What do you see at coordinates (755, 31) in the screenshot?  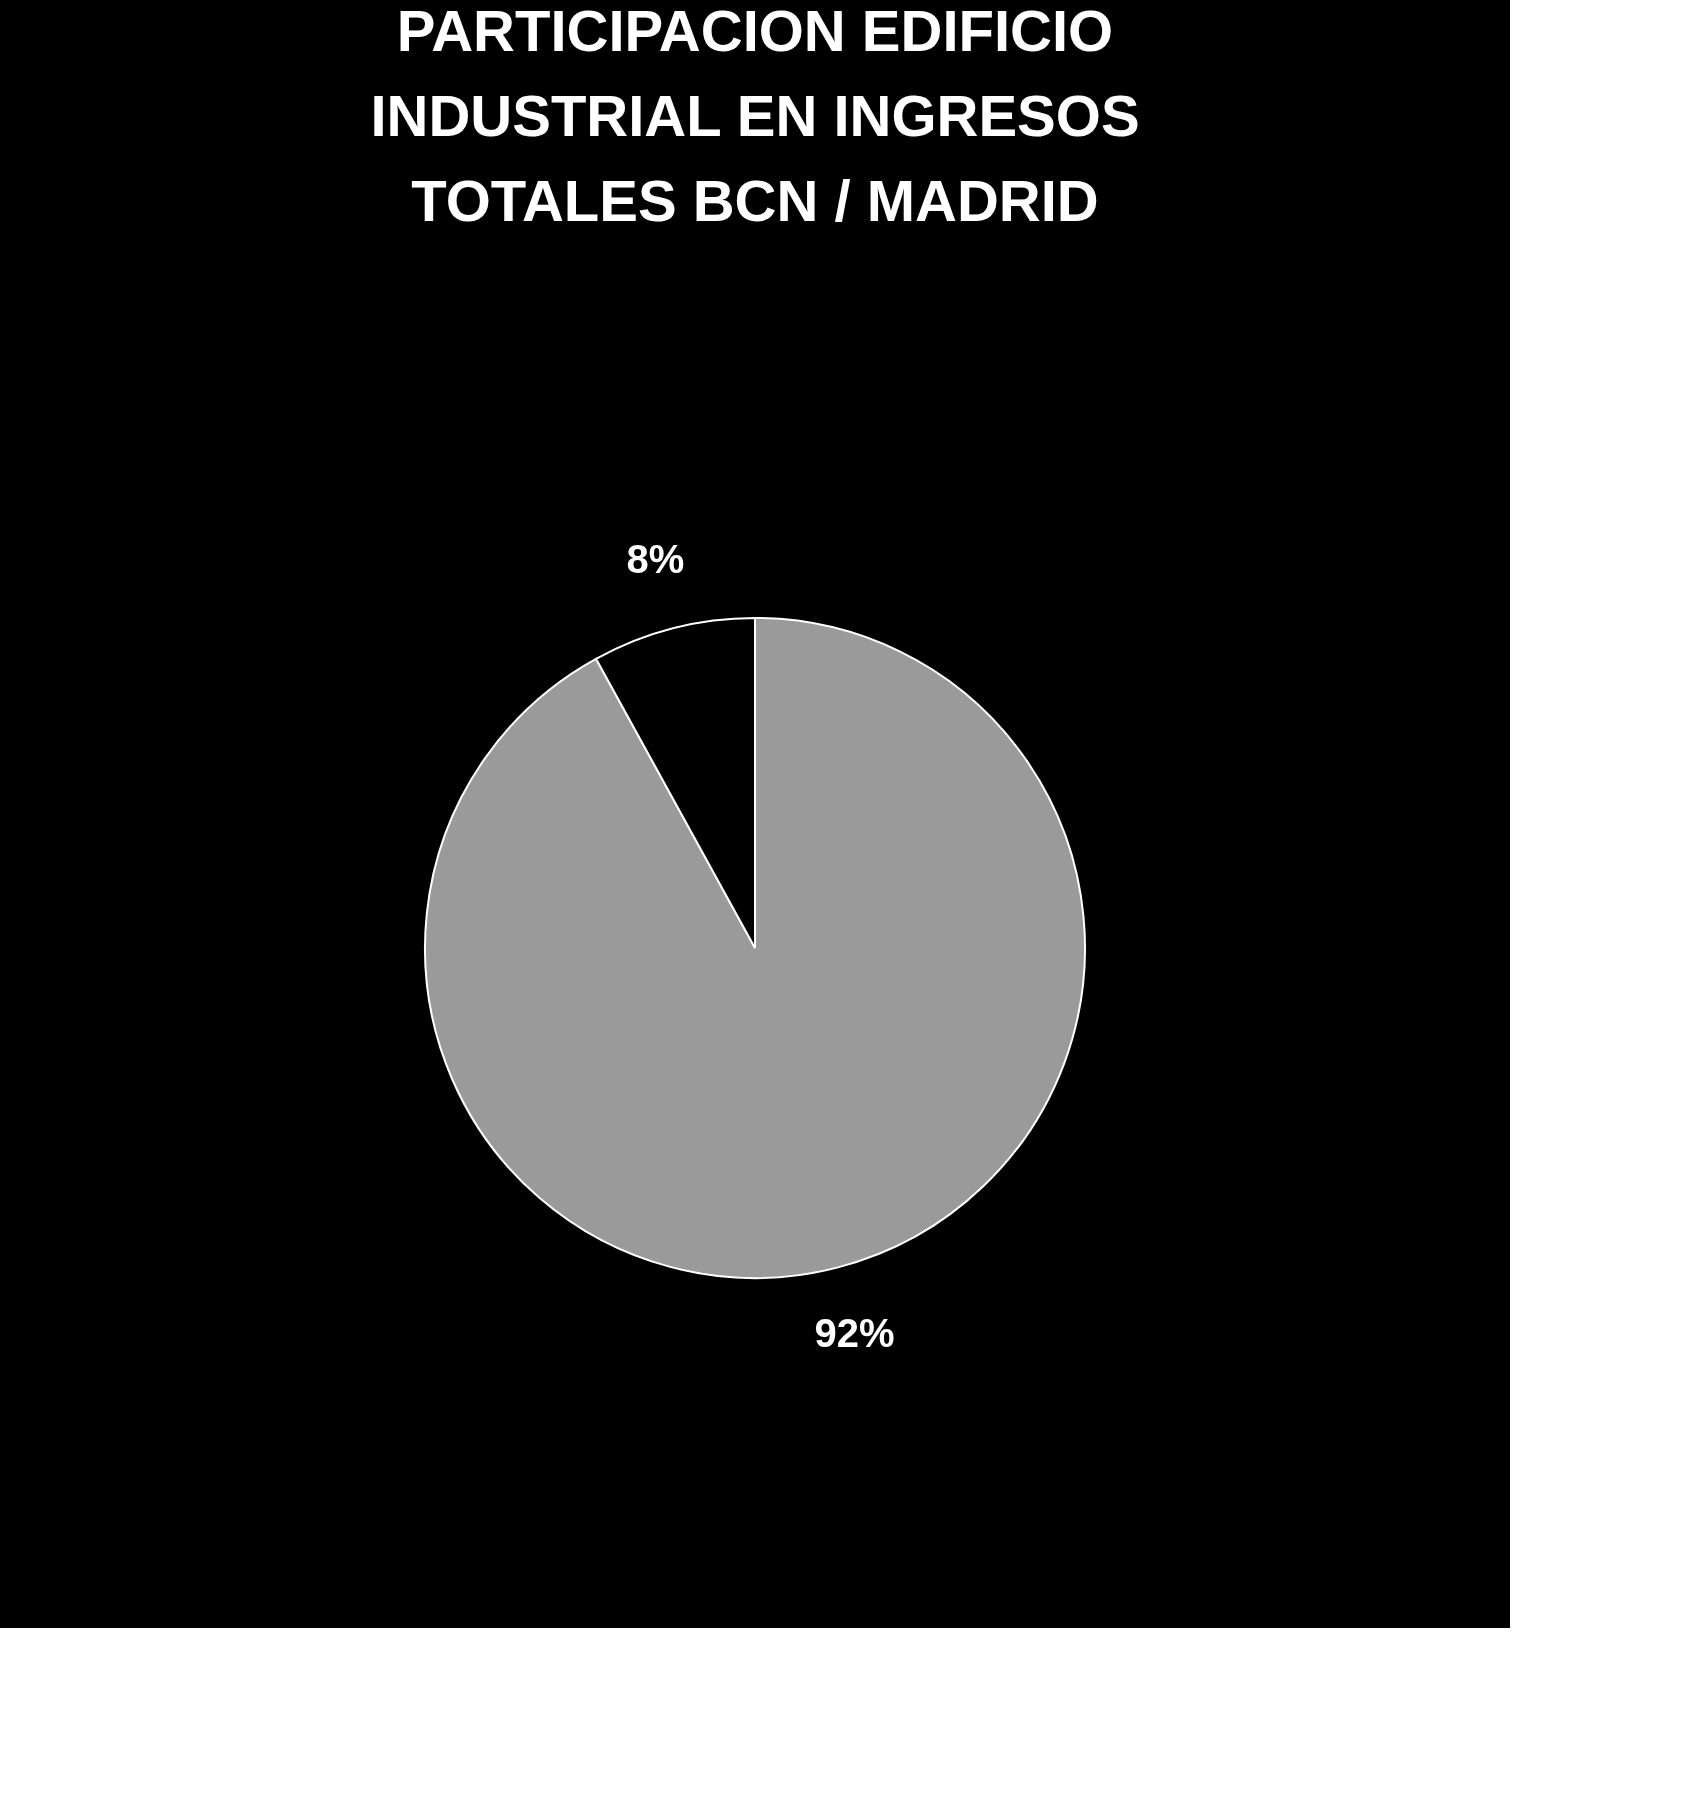 I see `text: PARTICIPACION EDIFICIO` at bounding box center [755, 31].